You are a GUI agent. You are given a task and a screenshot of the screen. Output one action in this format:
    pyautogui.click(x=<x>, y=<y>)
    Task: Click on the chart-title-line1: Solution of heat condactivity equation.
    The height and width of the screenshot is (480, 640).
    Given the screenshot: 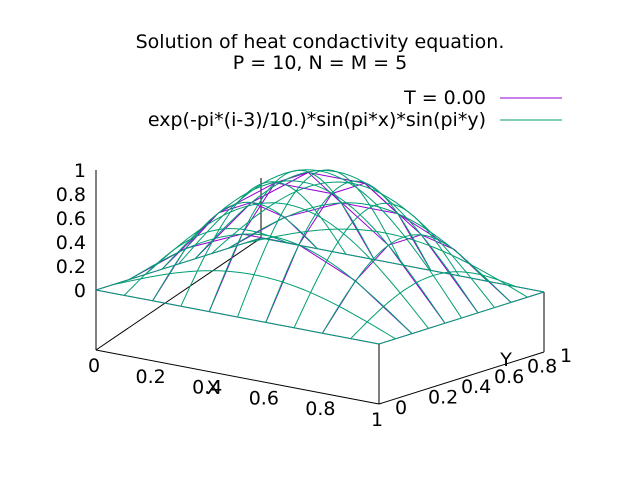 What is the action you would take?
    pyautogui.click(x=320, y=42)
    